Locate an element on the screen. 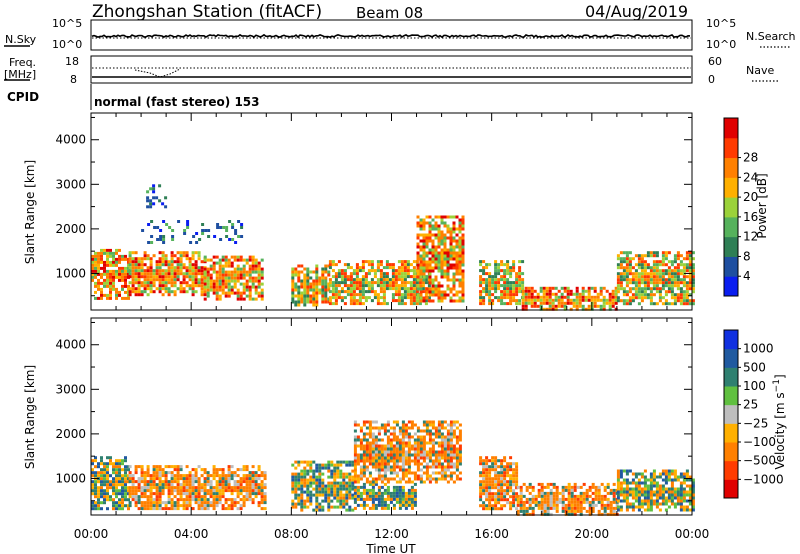  colorbar-tick-label: 24 is located at coordinates (750, 177).